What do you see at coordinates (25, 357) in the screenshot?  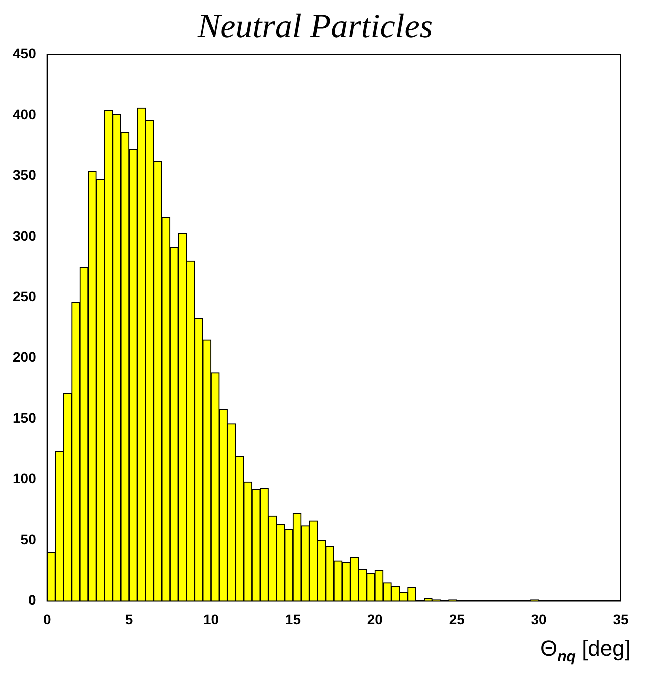 I see `y-tick-label: 200` at bounding box center [25, 357].